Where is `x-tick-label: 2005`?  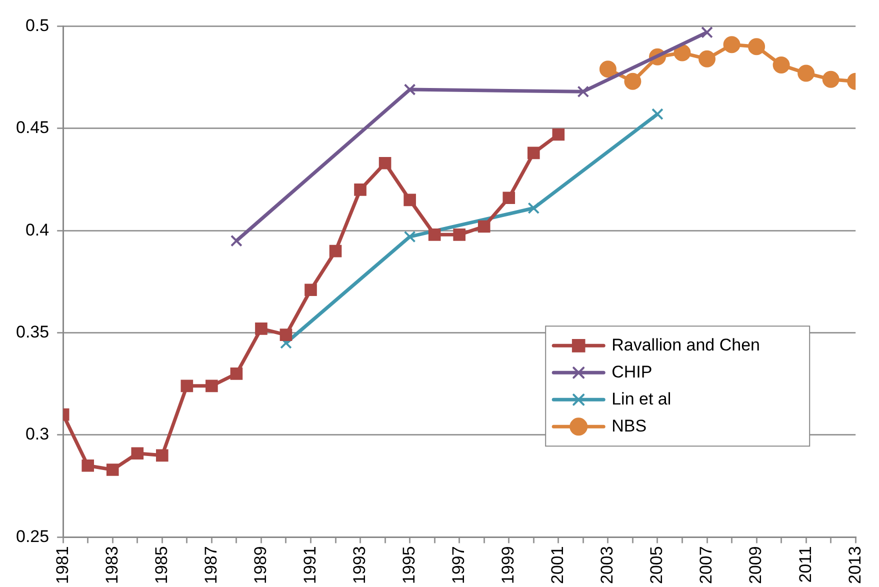 x-tick-label: 2005 is located at coordinates (656, 565).